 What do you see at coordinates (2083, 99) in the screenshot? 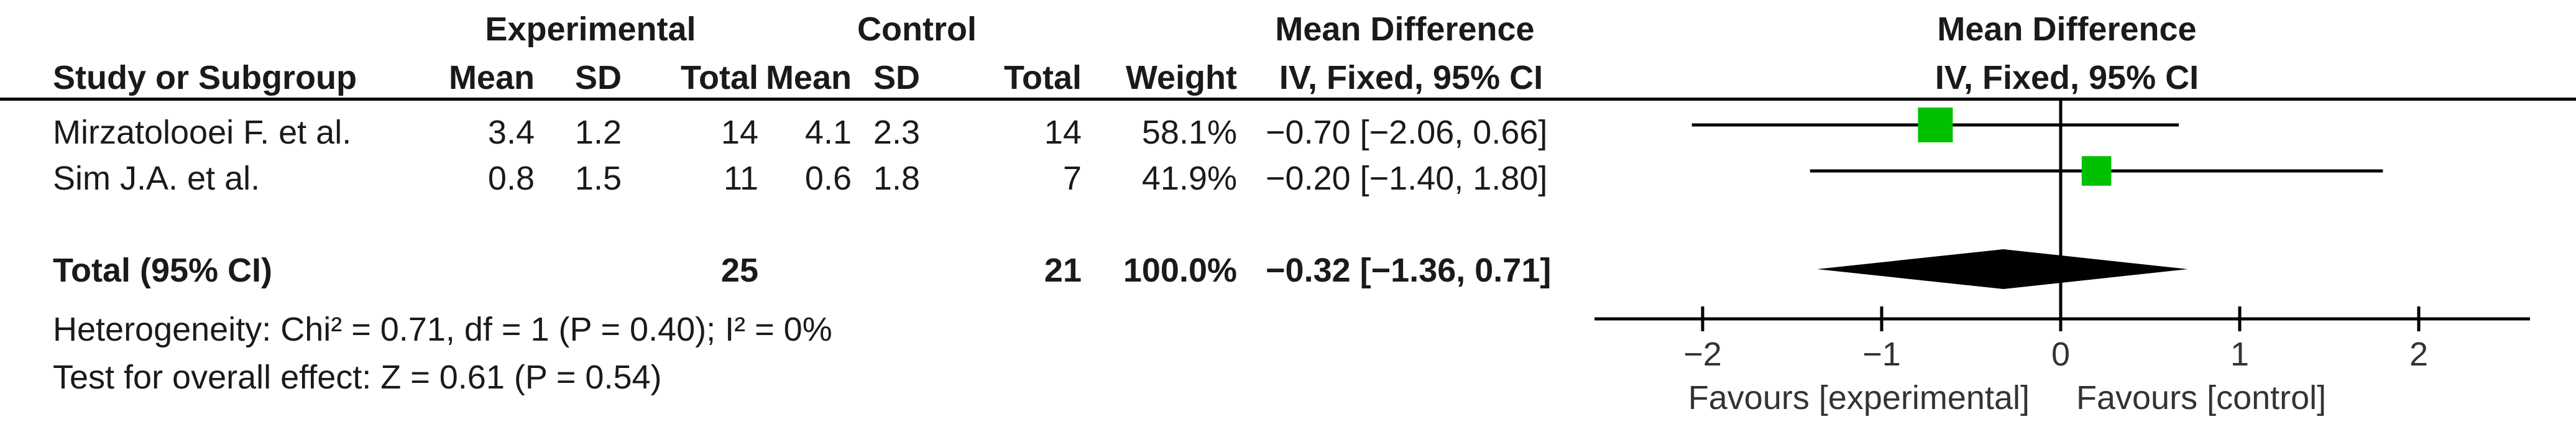
I see `header-rule-plot` at bounding box center [2083, 99].